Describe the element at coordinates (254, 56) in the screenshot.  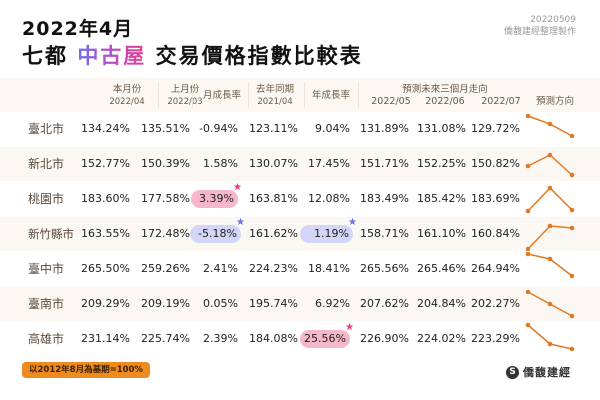
I see `title-suffix: 交易價格指數比較表` at that location.